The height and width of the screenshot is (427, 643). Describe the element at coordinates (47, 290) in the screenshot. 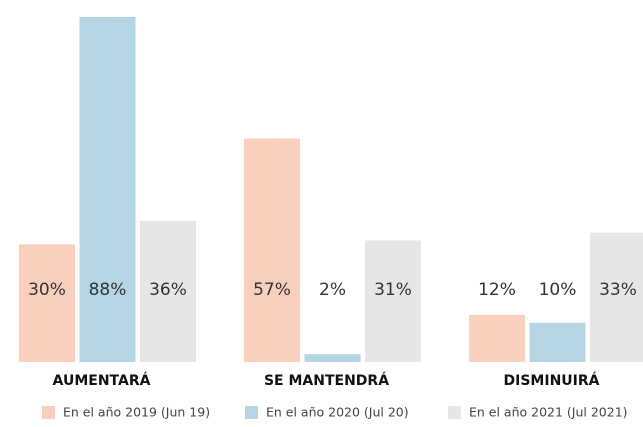

I see `value-label: 30%` at that location.